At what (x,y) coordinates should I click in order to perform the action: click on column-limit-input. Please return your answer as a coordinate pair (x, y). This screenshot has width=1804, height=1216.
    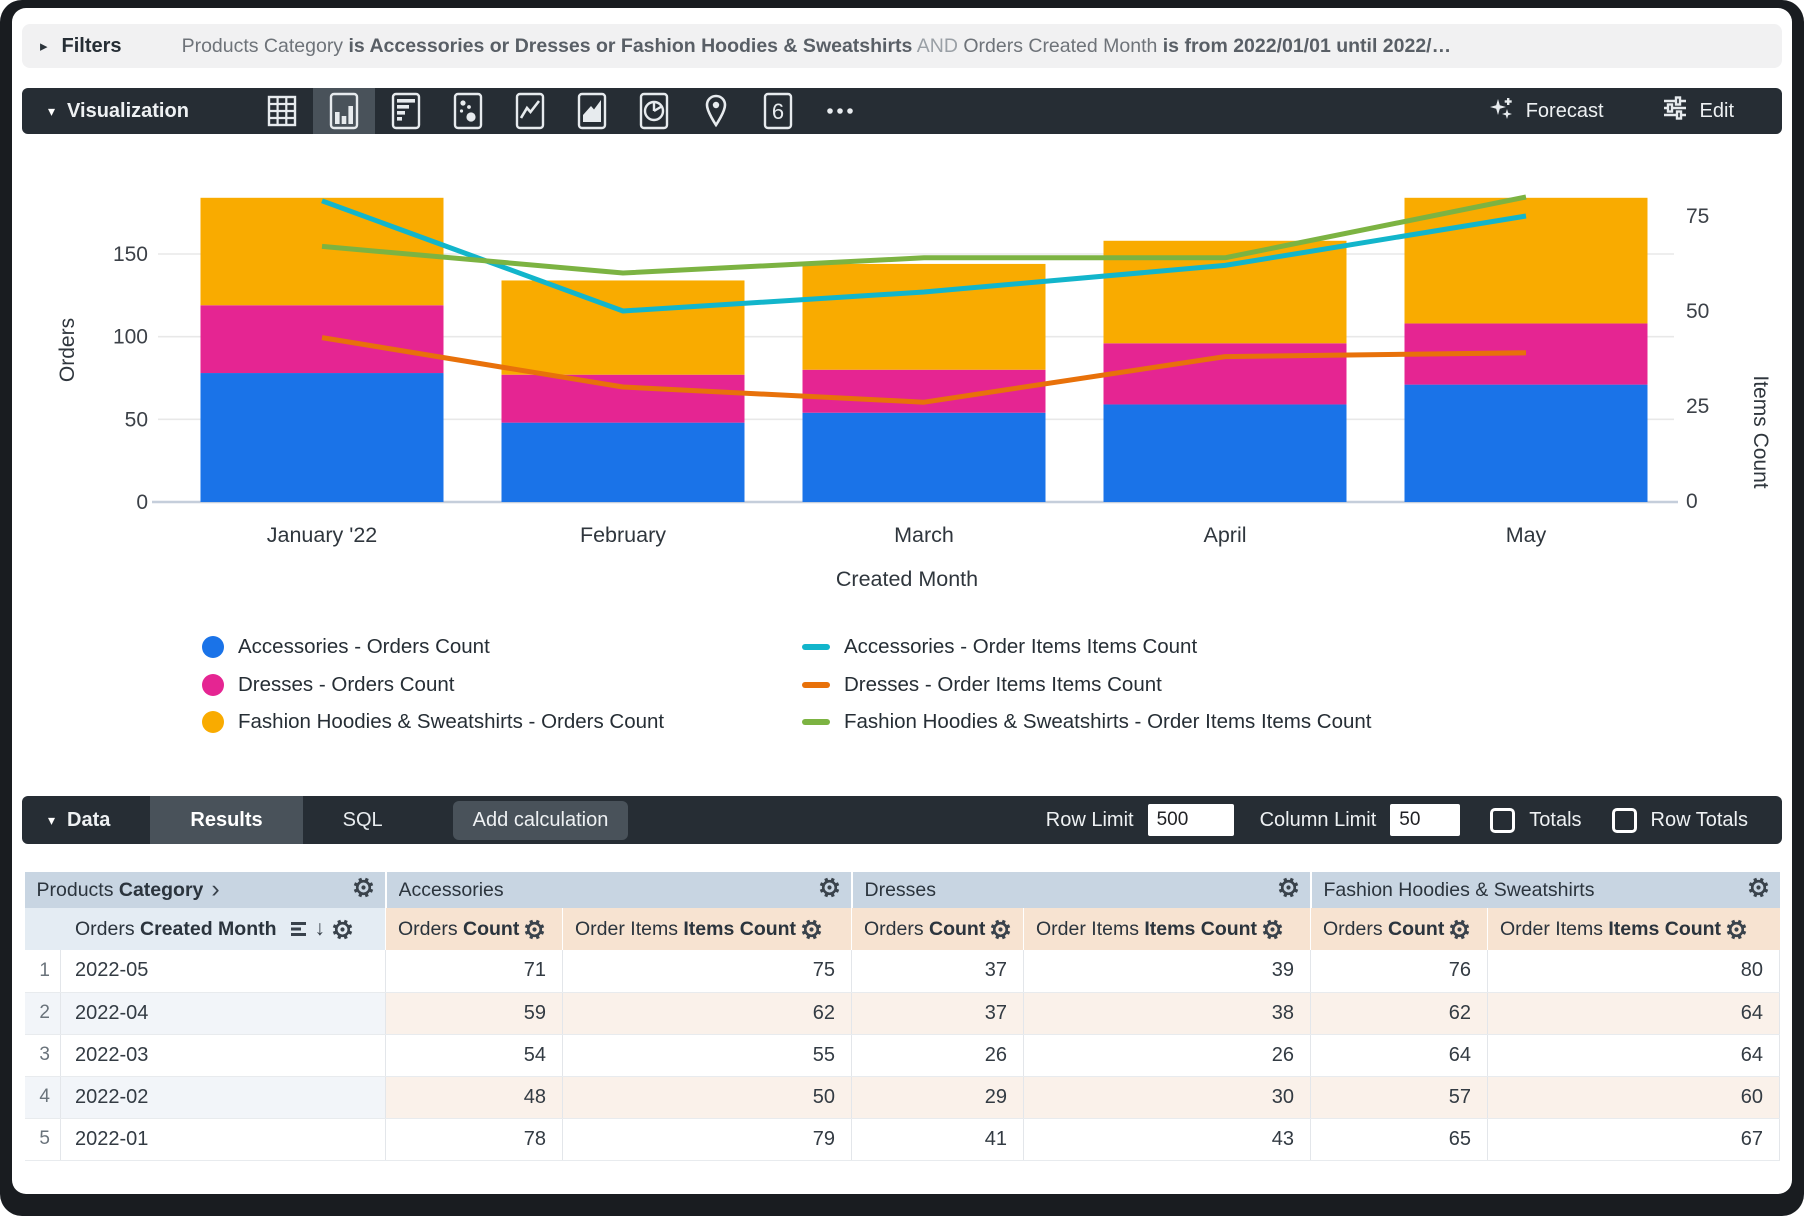
    Looking at the image, I should click on (1425, 820).